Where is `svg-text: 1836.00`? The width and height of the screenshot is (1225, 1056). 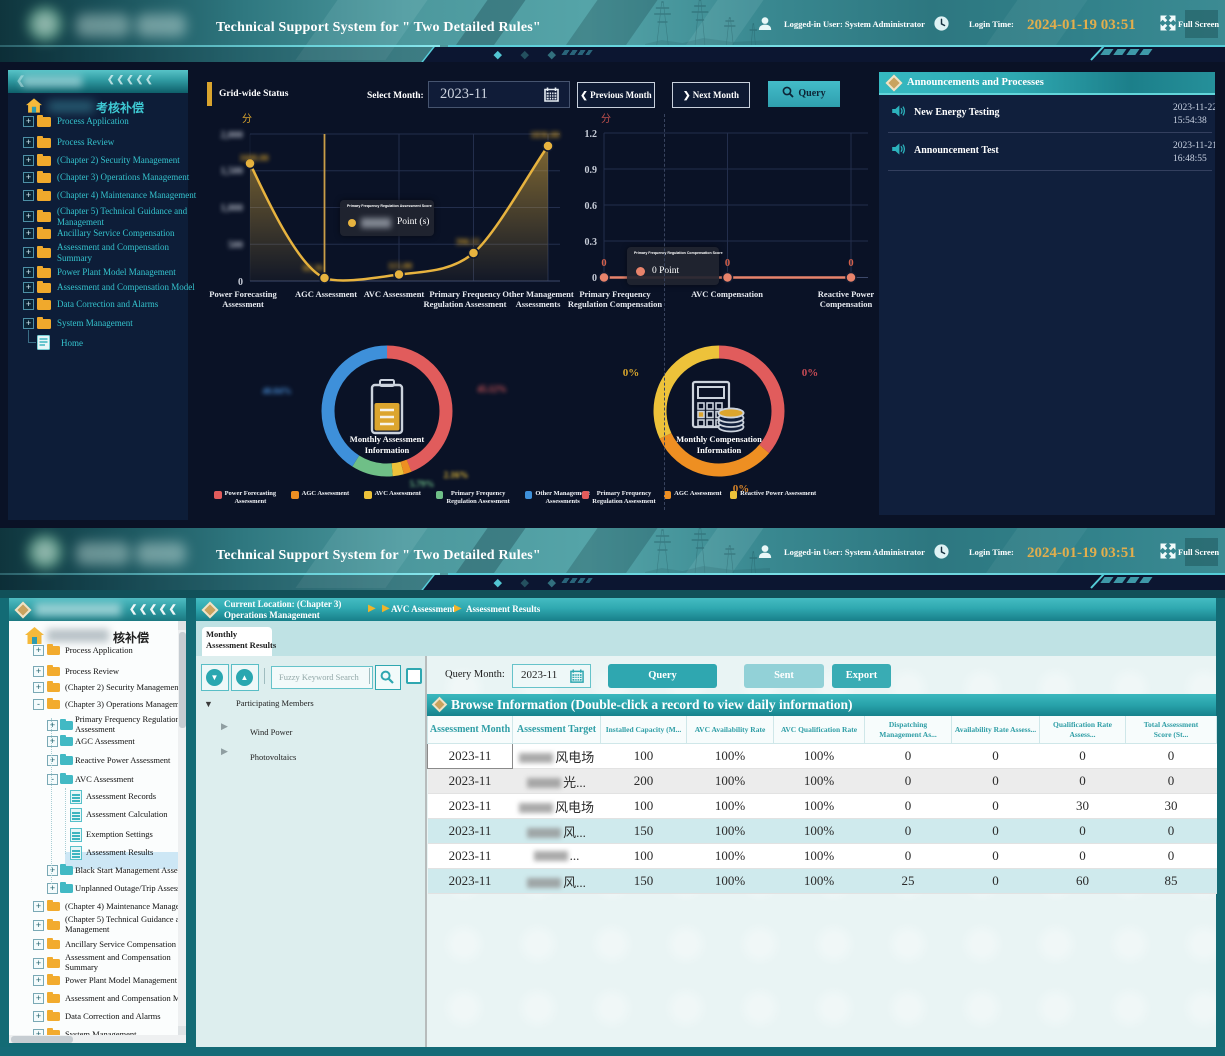 svg-text: 1836.00 is located at coordinates (545, 135).